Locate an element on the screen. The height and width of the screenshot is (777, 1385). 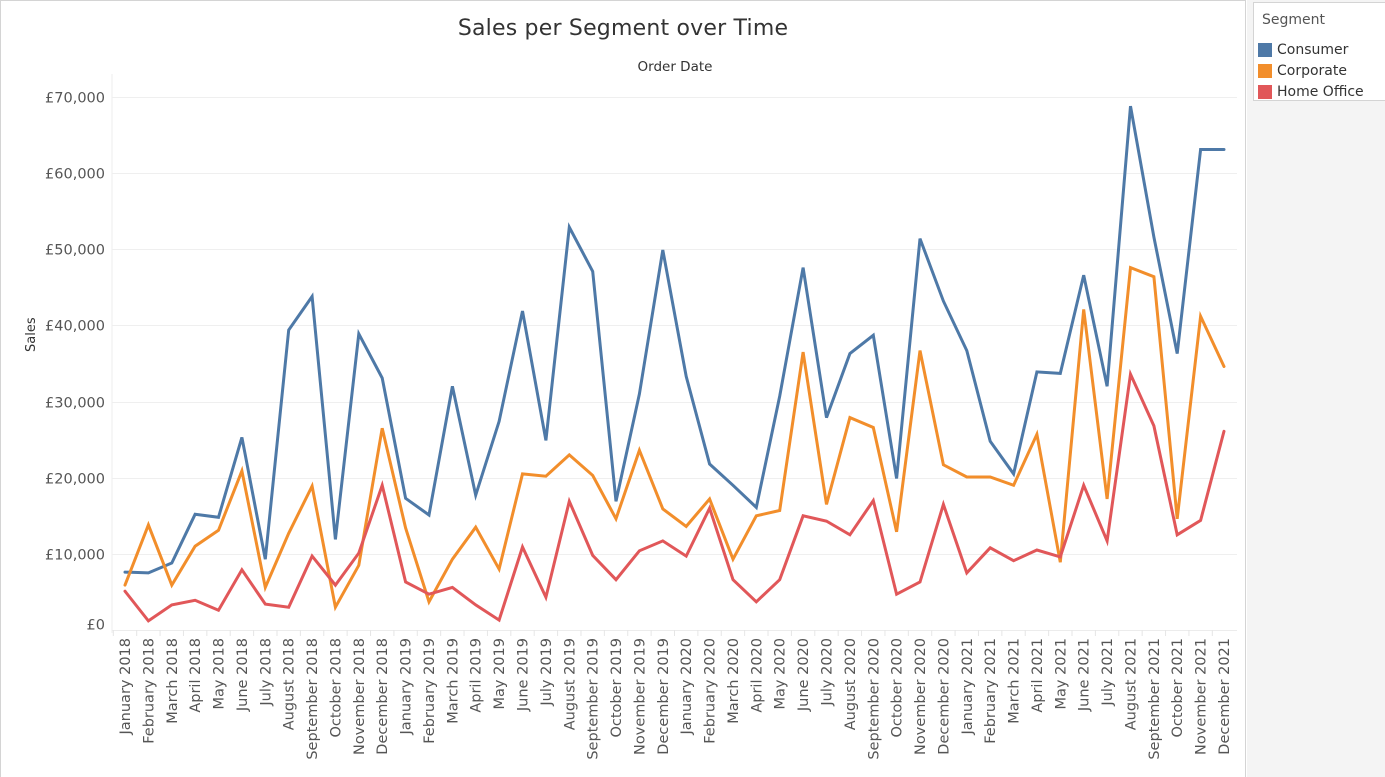
x-tick-label: May 2021 is located at coordinates (1061, 674).